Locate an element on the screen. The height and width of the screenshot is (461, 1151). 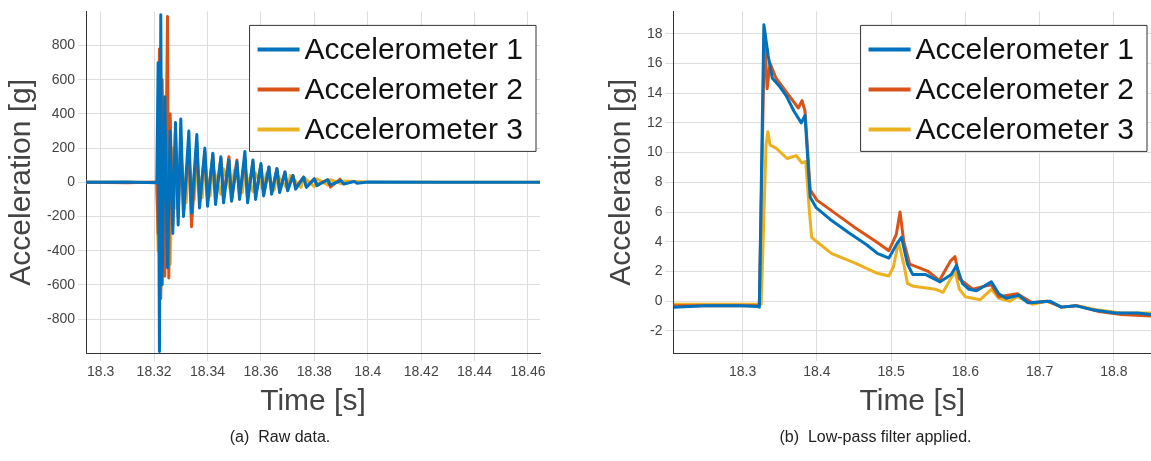
y-tick-label: 8 is located at coordinates (658, 181).